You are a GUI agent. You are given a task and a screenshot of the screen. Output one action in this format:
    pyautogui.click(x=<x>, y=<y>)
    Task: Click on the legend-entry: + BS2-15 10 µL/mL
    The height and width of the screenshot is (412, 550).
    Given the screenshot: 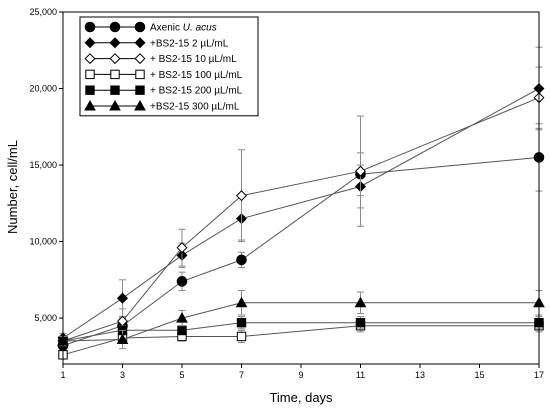 What is the action you would take?
    pyautogui.click(x=160, y=59)
    